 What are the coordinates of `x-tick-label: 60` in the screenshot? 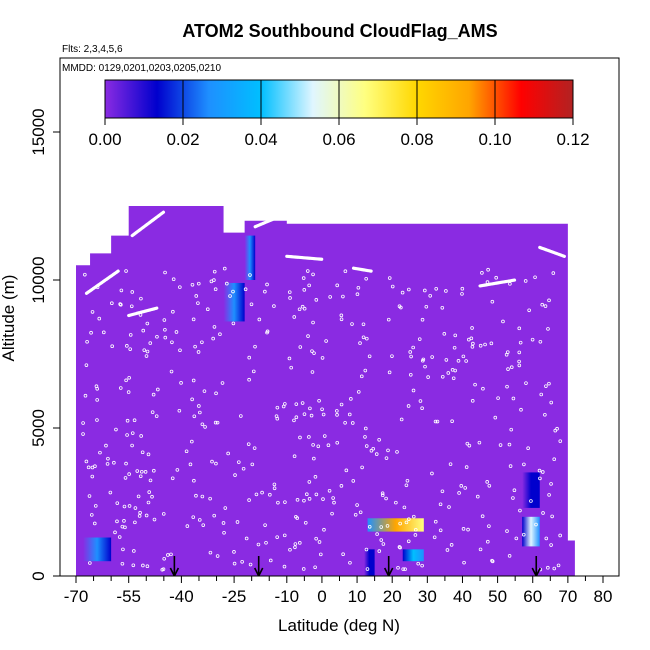 It's located at (532, 596).